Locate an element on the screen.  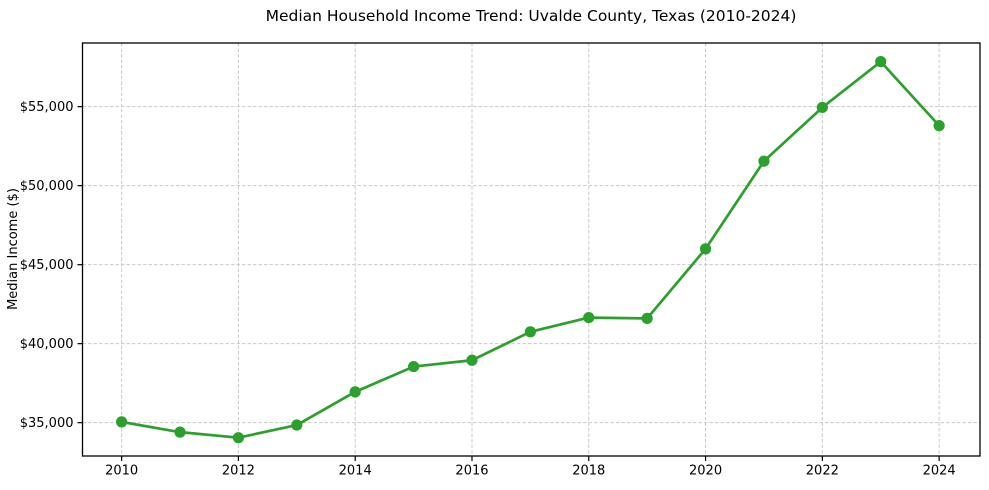
x-tick-label: 2018 is located at coordinates (588, 471).